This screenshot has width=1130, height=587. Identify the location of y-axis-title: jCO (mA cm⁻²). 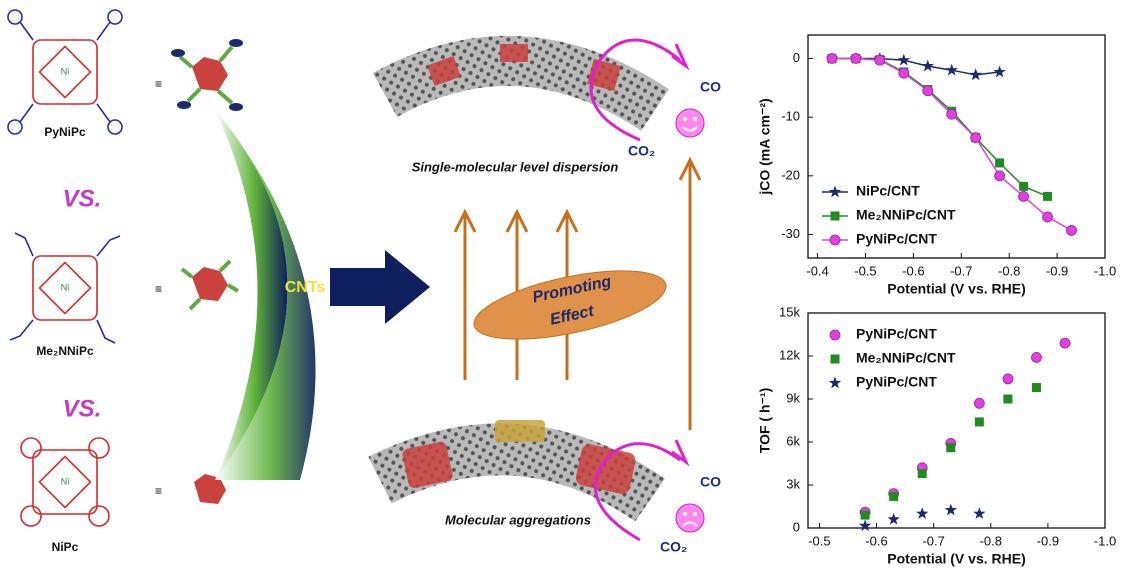
(765, 146).